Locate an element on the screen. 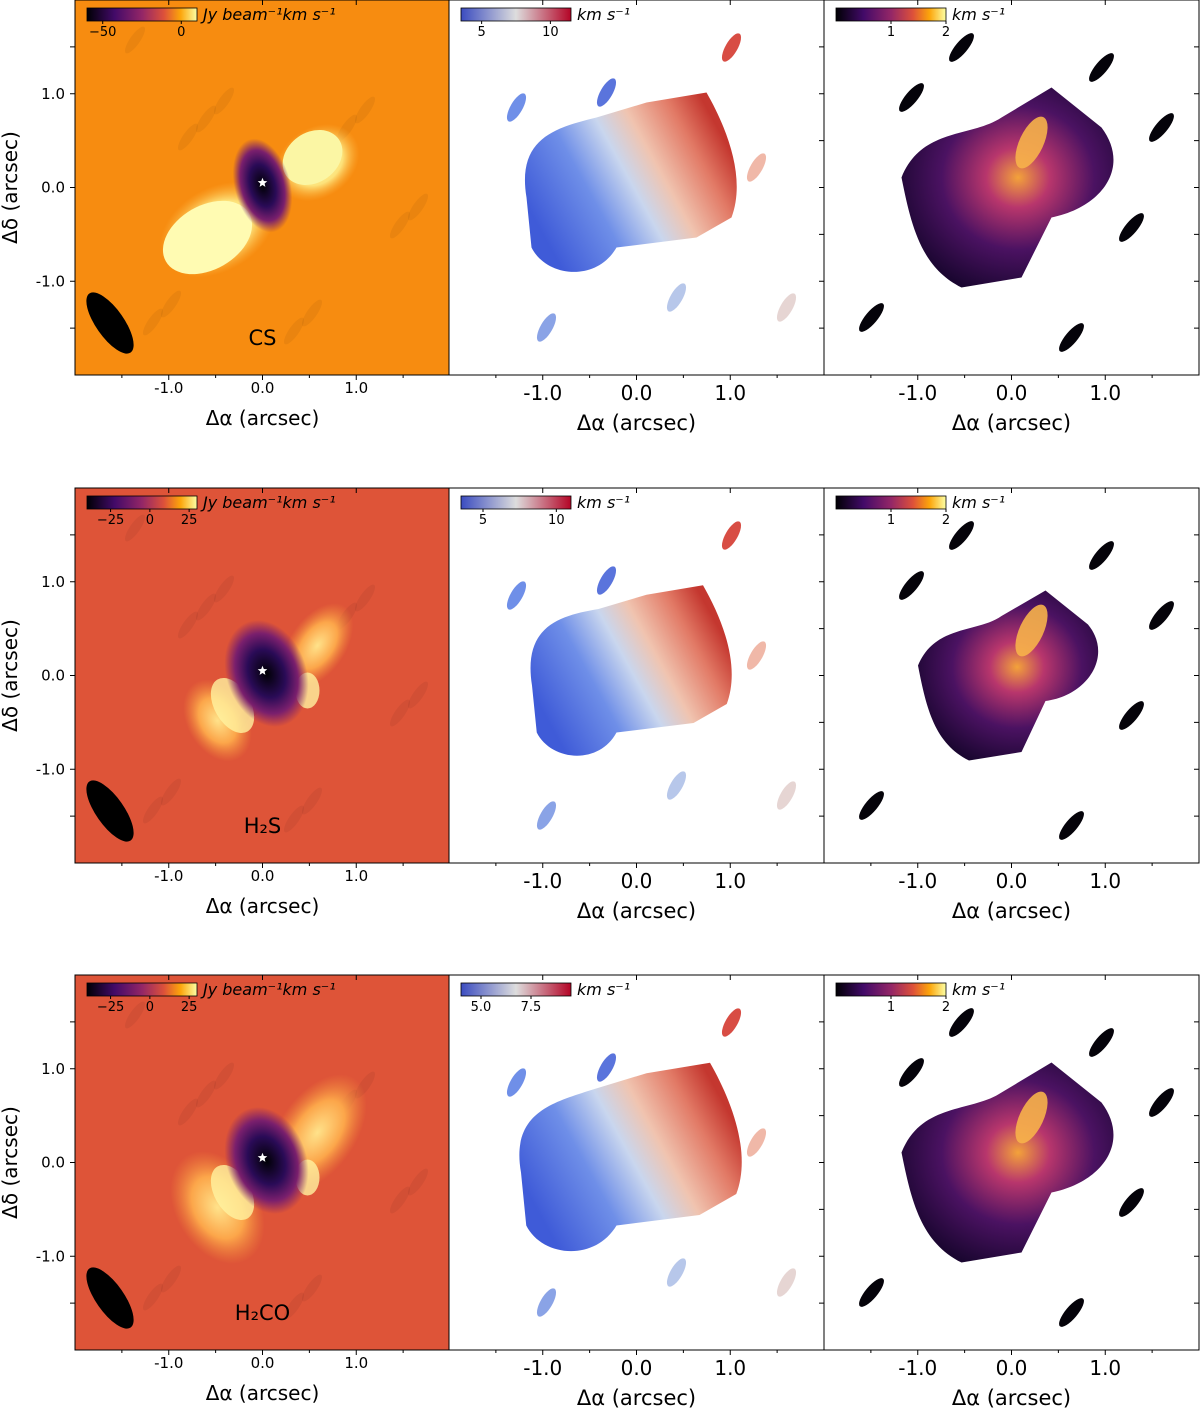 Image resolution: width=1200 pixels, height=1413 pixels. emission-core-sw is located at coordinates (207, 237).